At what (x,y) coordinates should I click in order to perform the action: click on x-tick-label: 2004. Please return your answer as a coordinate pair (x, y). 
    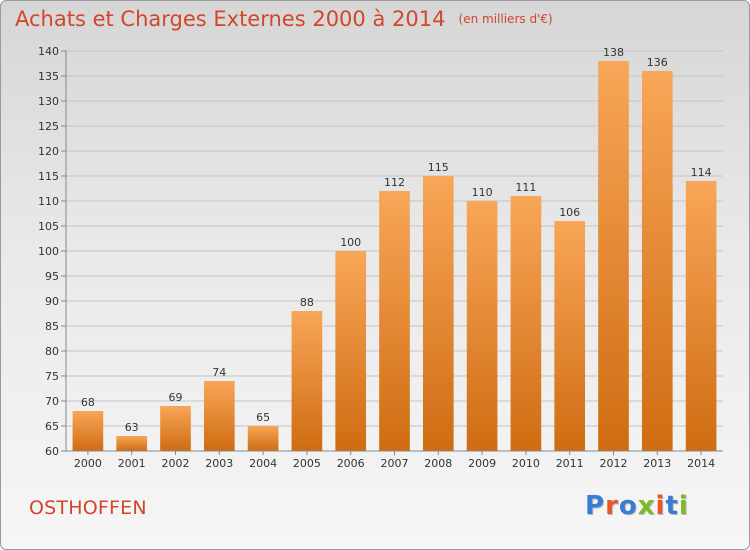
    Looking at the image, I should click on (263, 463).